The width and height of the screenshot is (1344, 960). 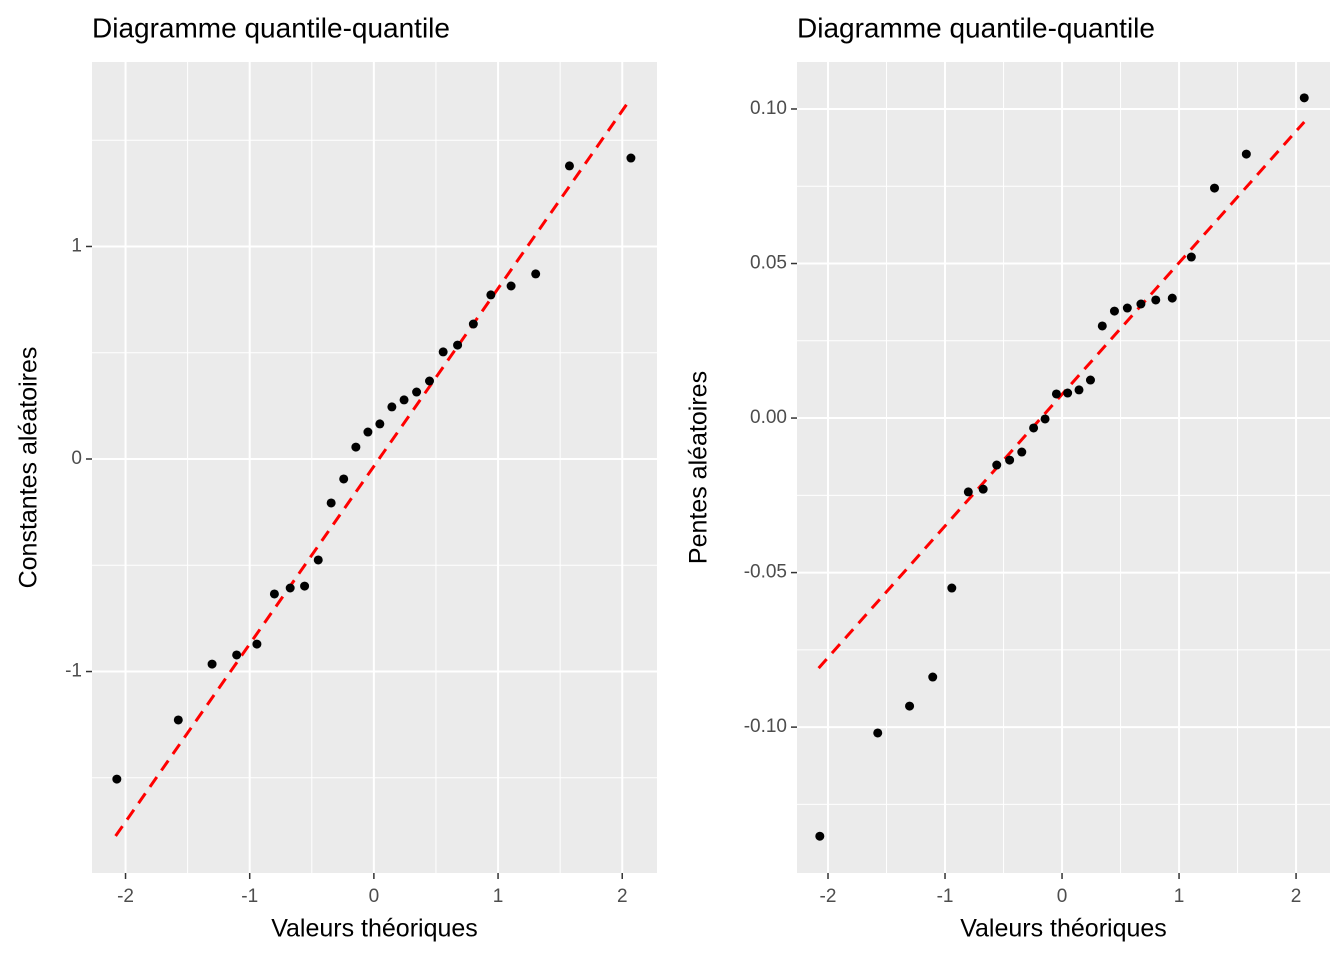 I want to click on y-tick-label: -1, so click(x=73, y=671).